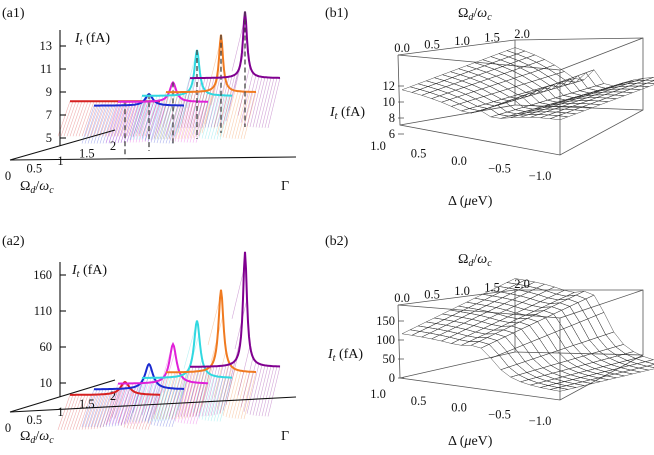 The height and width of the screenshot is (455, 654). I want to click on depth-tick-label: 0.5, so click(432, 295).